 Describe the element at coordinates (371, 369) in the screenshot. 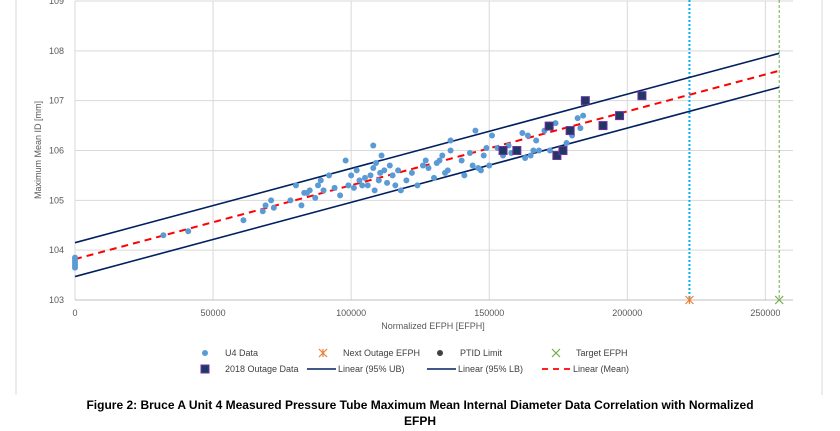

I see `legend-label: Linear (95% UB)` at that location.